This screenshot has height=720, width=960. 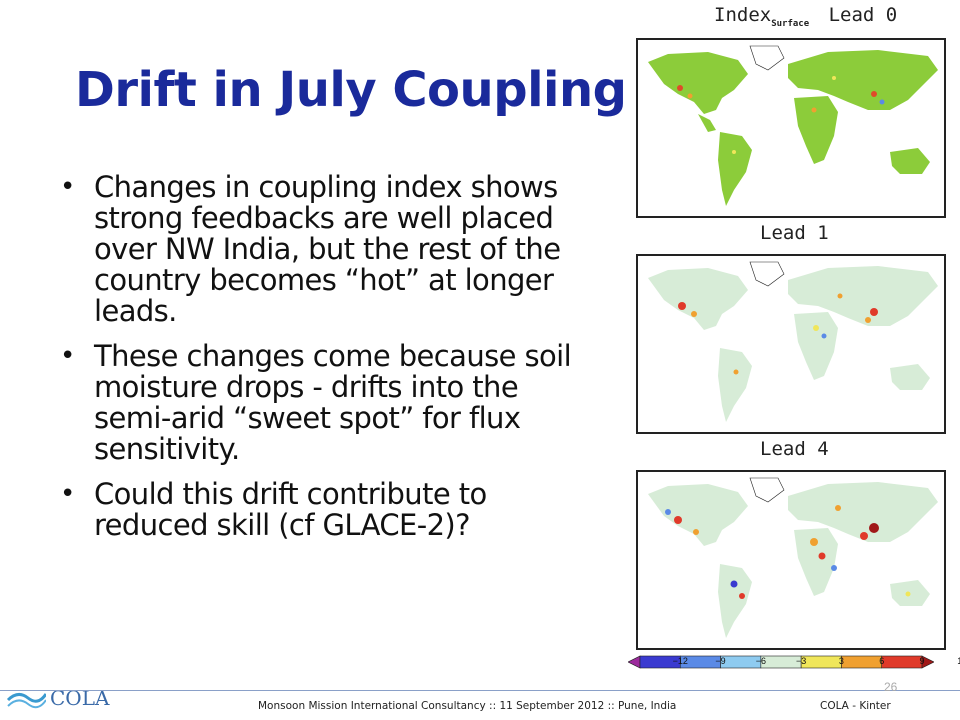 I want to click on colorbar-tick-label: −12, so click(x=680, y=661).